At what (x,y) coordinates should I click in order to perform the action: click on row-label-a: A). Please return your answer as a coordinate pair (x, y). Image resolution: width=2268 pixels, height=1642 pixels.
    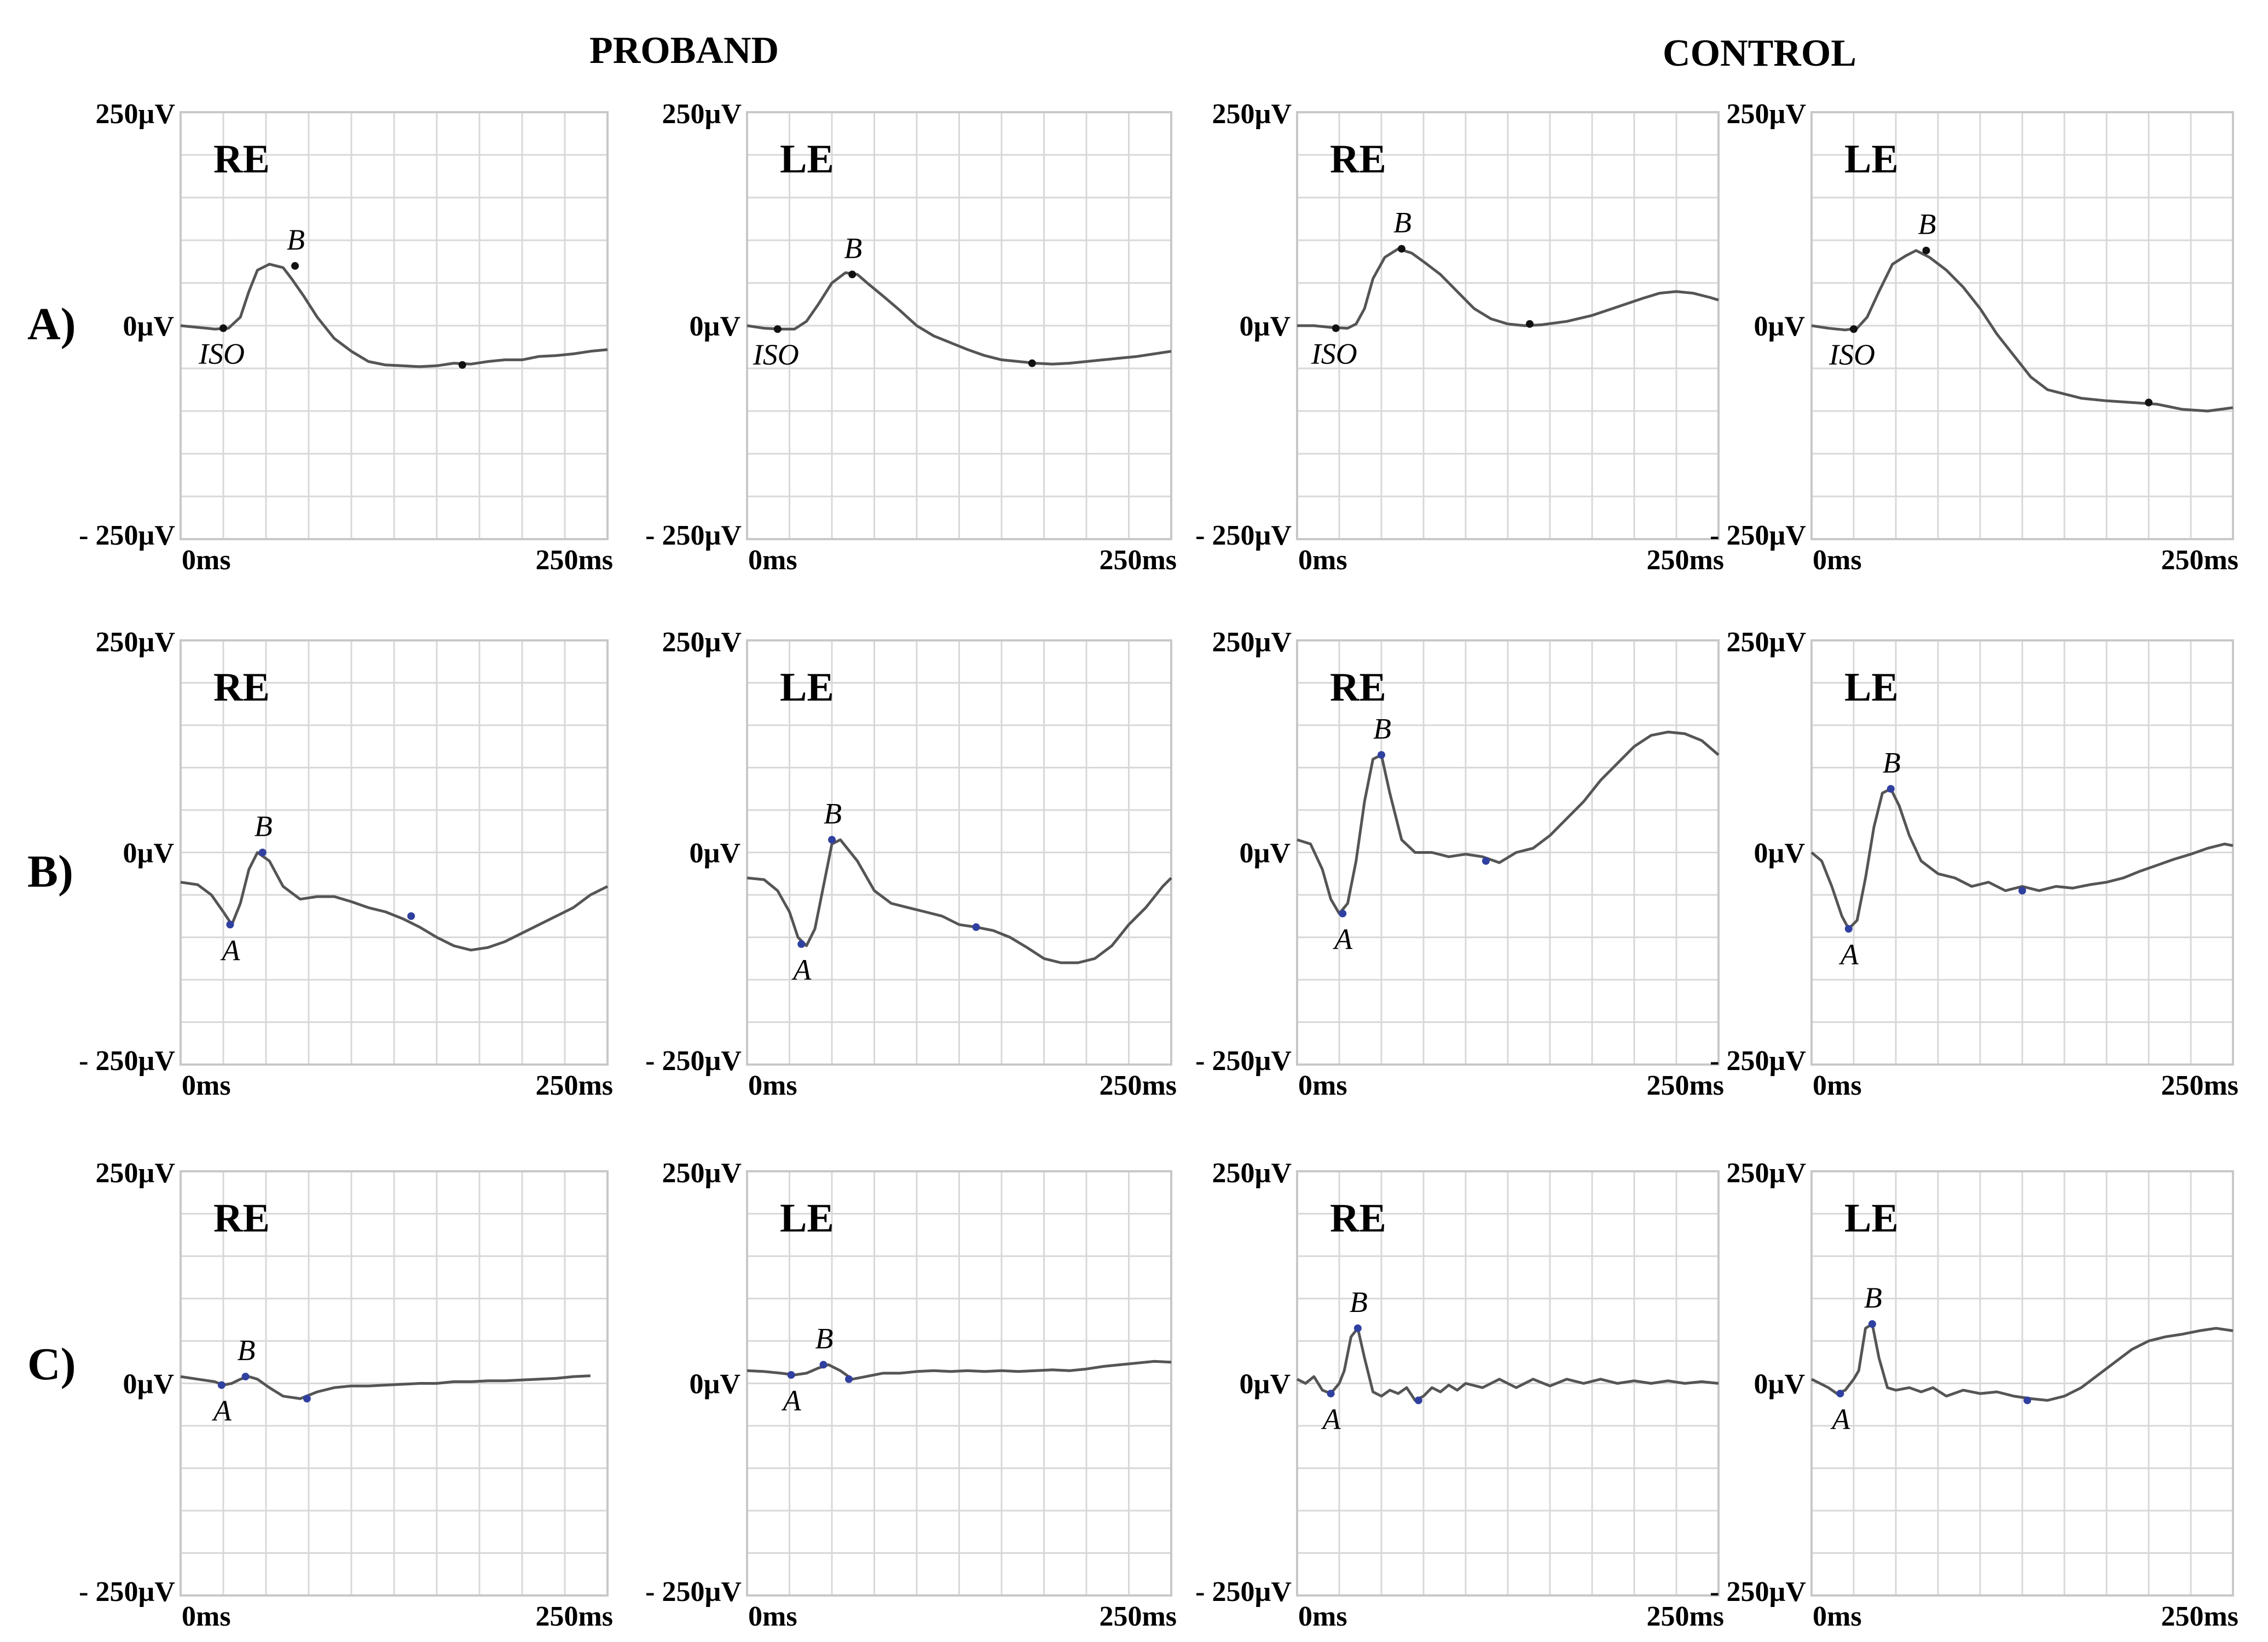
    Looking at the image, I should click on (51, 324).